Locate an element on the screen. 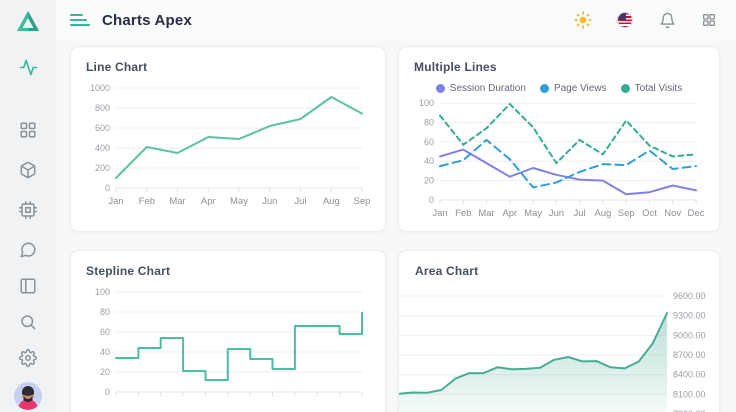 This screenshot has width=736, height=412. svg-text: 9000.00 is located at coordinates (689, 335).